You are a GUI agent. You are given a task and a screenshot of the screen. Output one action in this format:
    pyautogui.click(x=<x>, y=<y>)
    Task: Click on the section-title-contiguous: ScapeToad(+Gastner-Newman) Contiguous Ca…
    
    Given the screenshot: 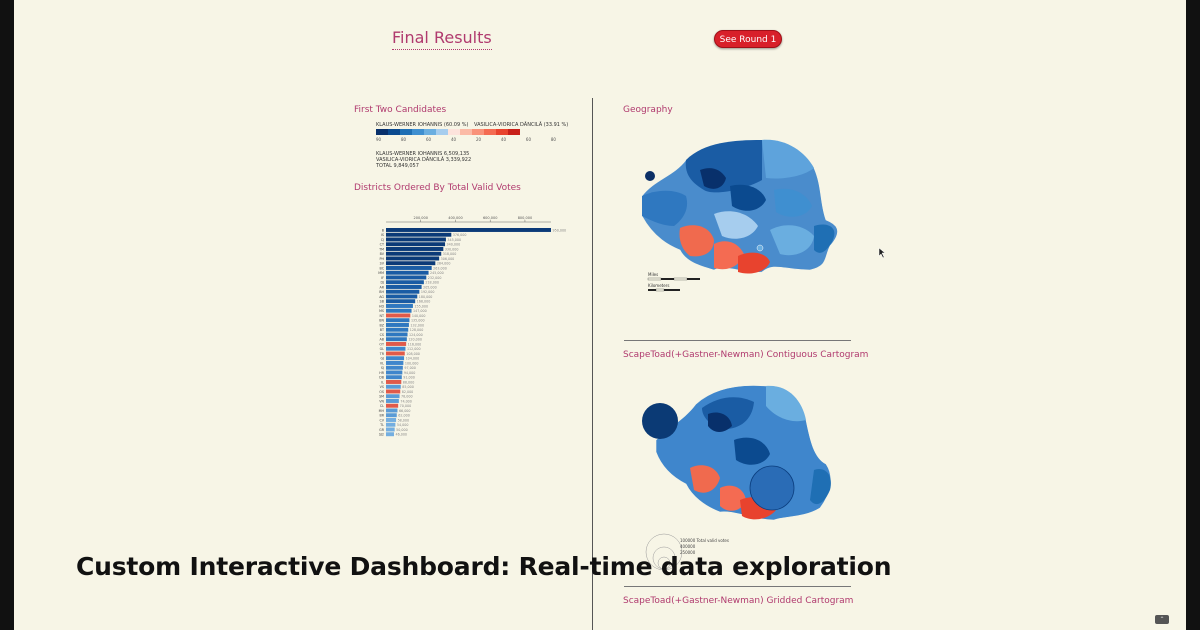 What is the action you would take?
    pyautogui.click(x=746, y=355)
    